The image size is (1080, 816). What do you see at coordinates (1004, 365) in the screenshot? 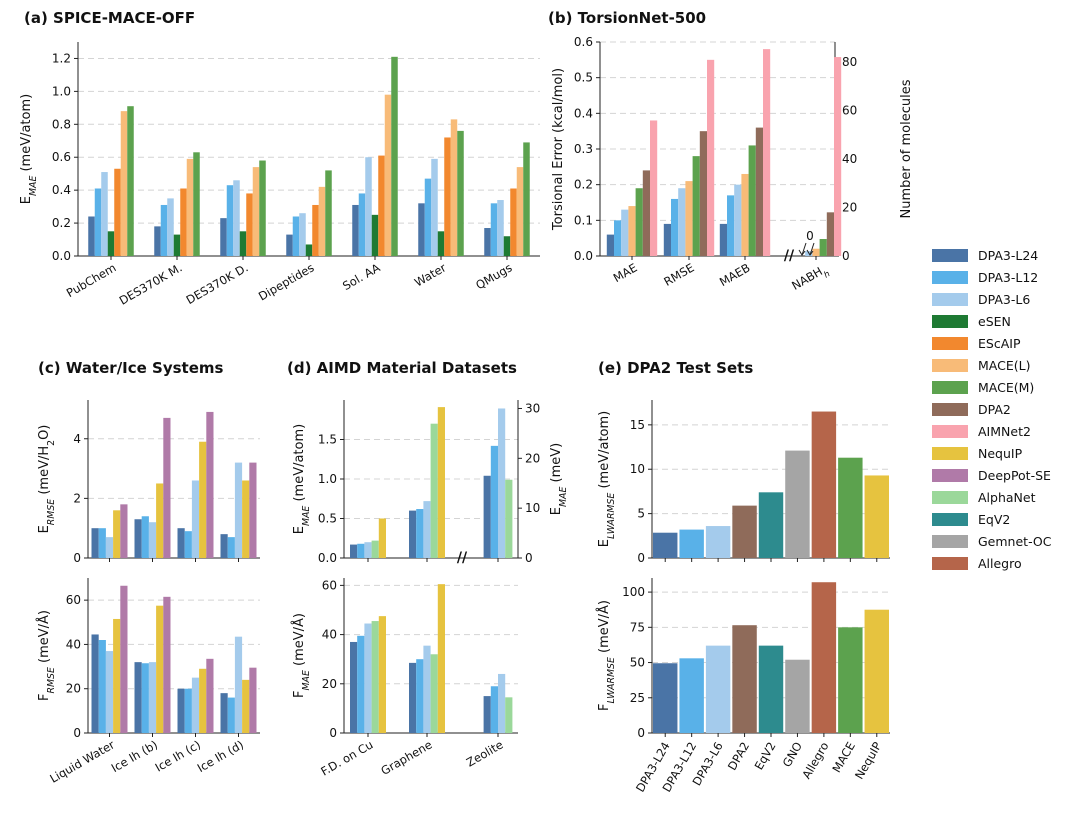
I see `legend-label: MACE(L)` at bounding box center [1004, 365].